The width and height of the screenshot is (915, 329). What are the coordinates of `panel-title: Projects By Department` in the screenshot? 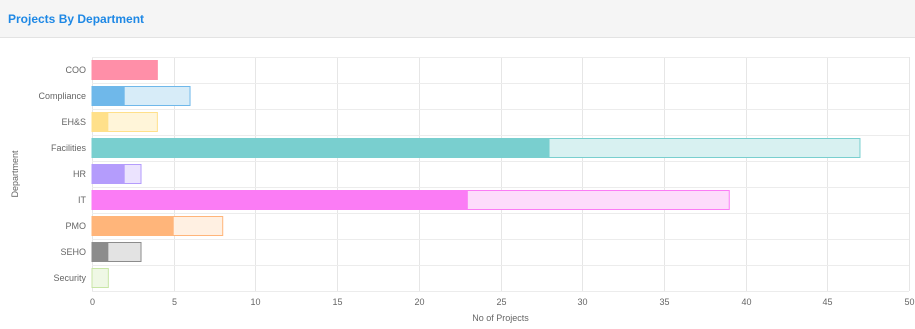 It's located at (76, 18).